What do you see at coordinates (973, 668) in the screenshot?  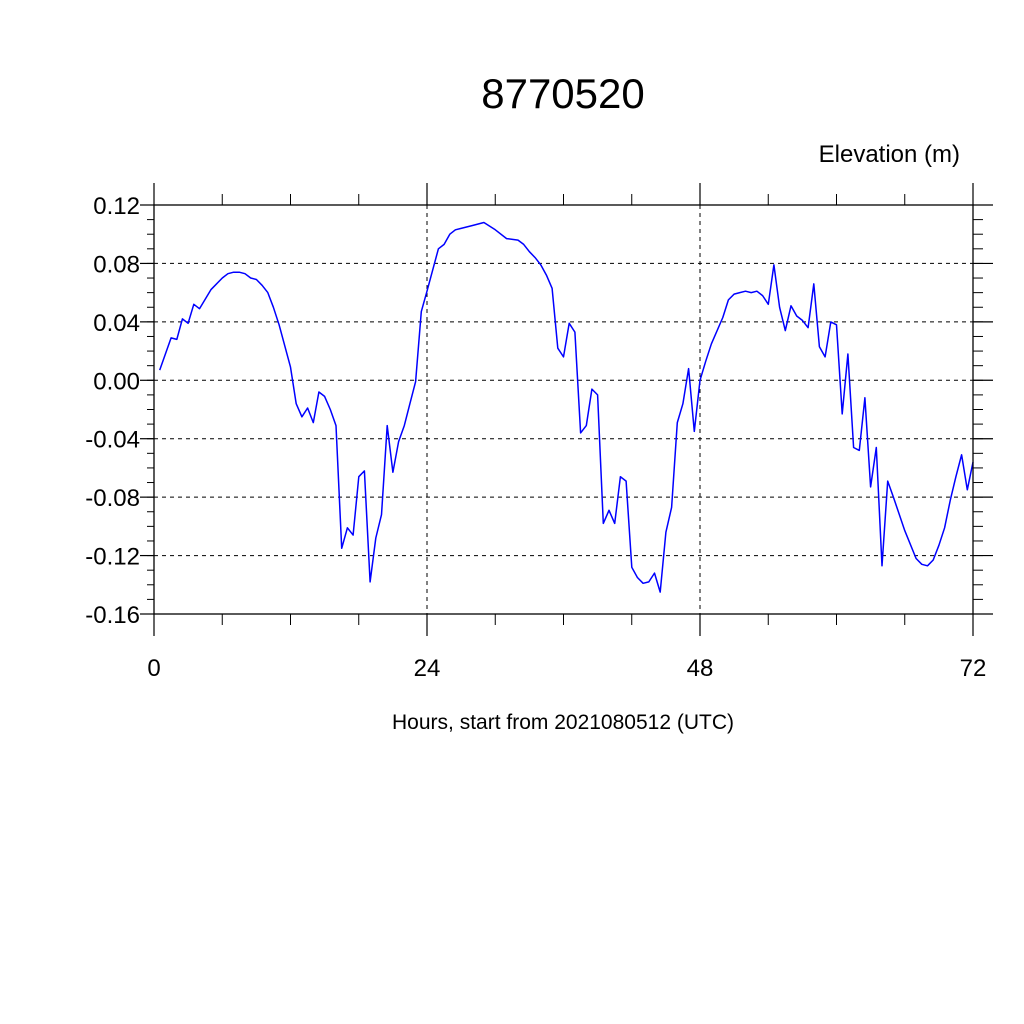 I see `x-tick-label: 72` at bounding box center [973, 668].